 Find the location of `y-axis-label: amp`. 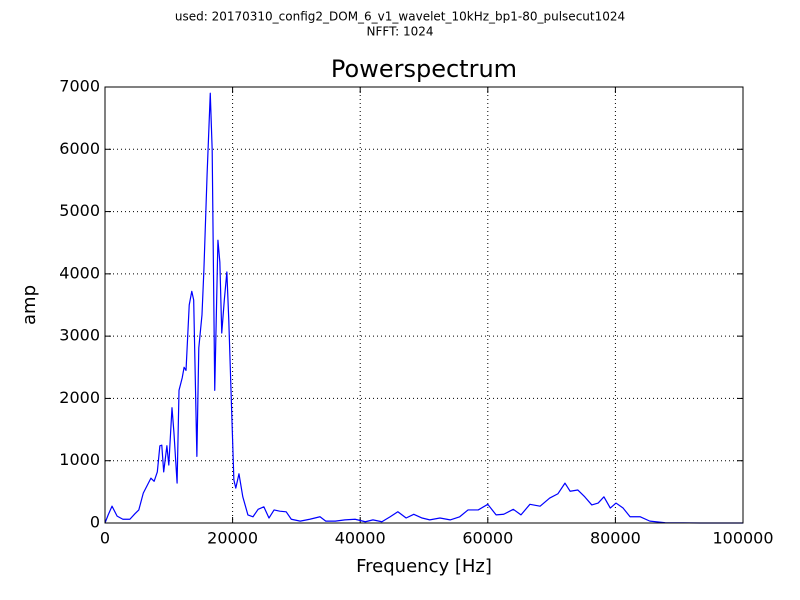

y-axis-label: amp is located at coordinates (29, 305).